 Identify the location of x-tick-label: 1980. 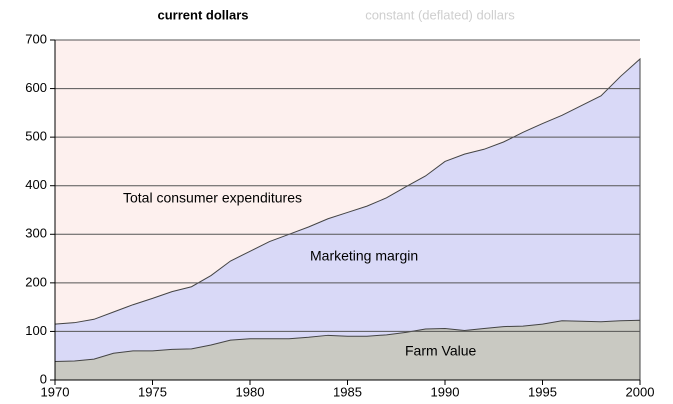
(250, 391).